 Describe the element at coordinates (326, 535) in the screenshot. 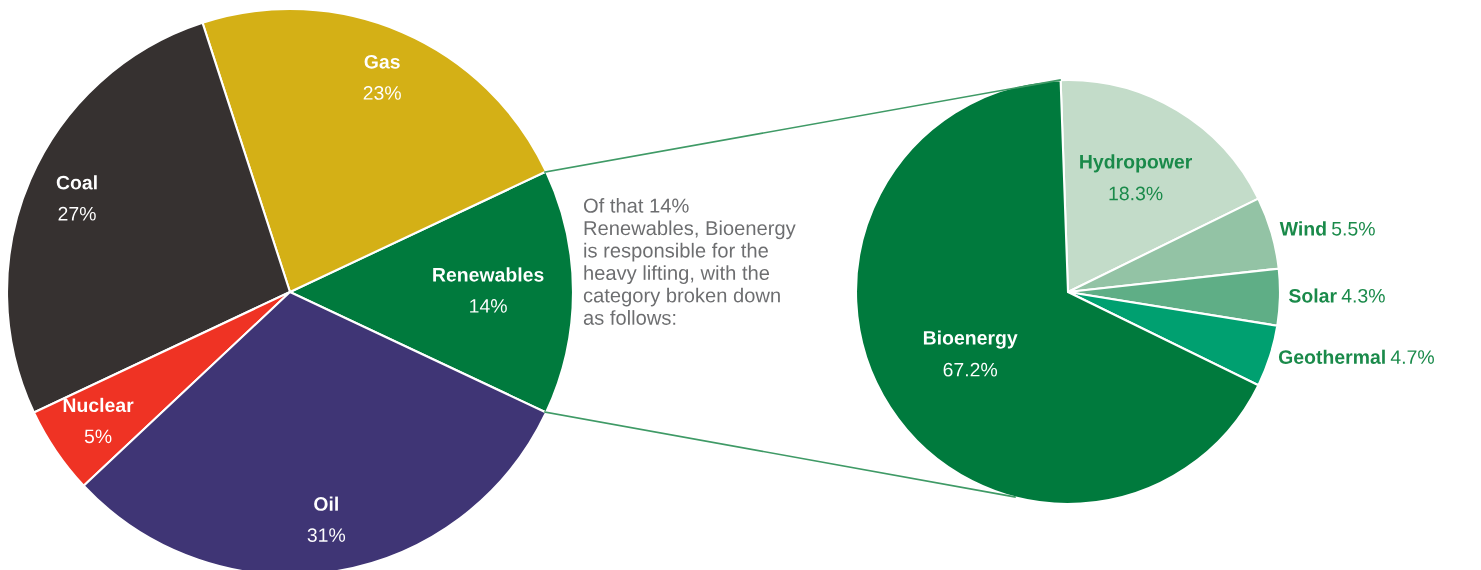

I see `data-label: 31%` at that location.